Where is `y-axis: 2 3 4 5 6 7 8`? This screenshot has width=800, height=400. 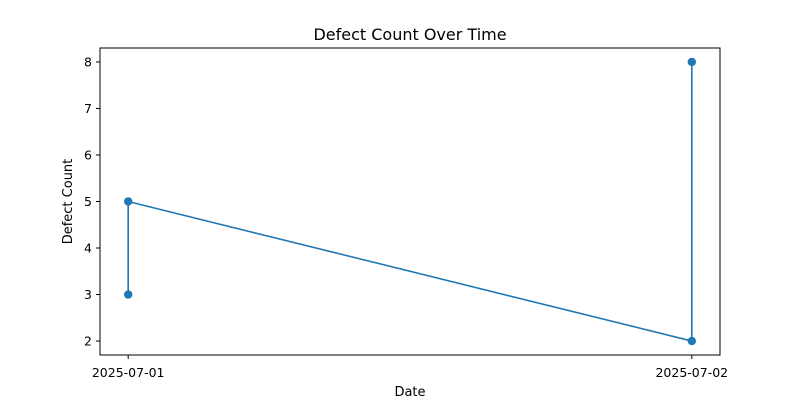
y-axis: 2 3 4 5 6 7 8 is located at coordinates (92, 201).